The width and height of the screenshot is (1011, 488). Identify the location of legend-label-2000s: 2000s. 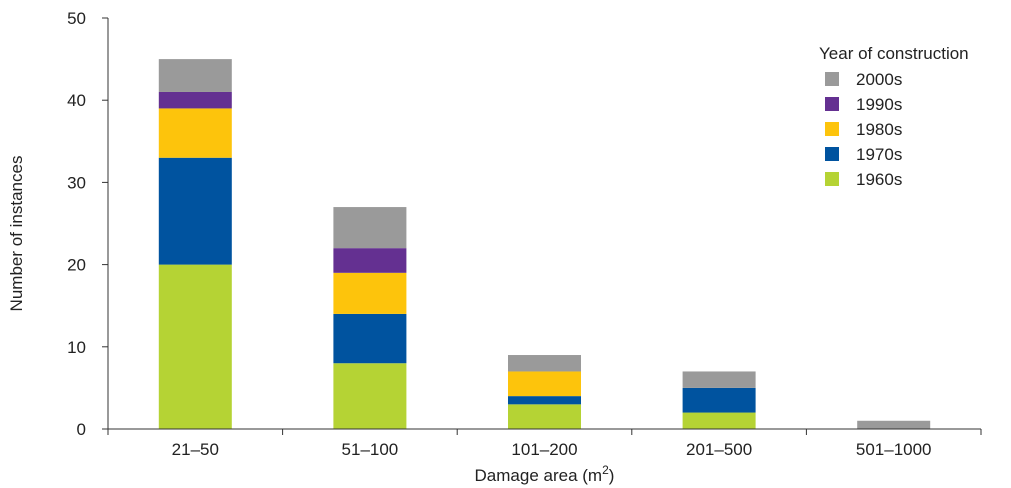
(879, 79).